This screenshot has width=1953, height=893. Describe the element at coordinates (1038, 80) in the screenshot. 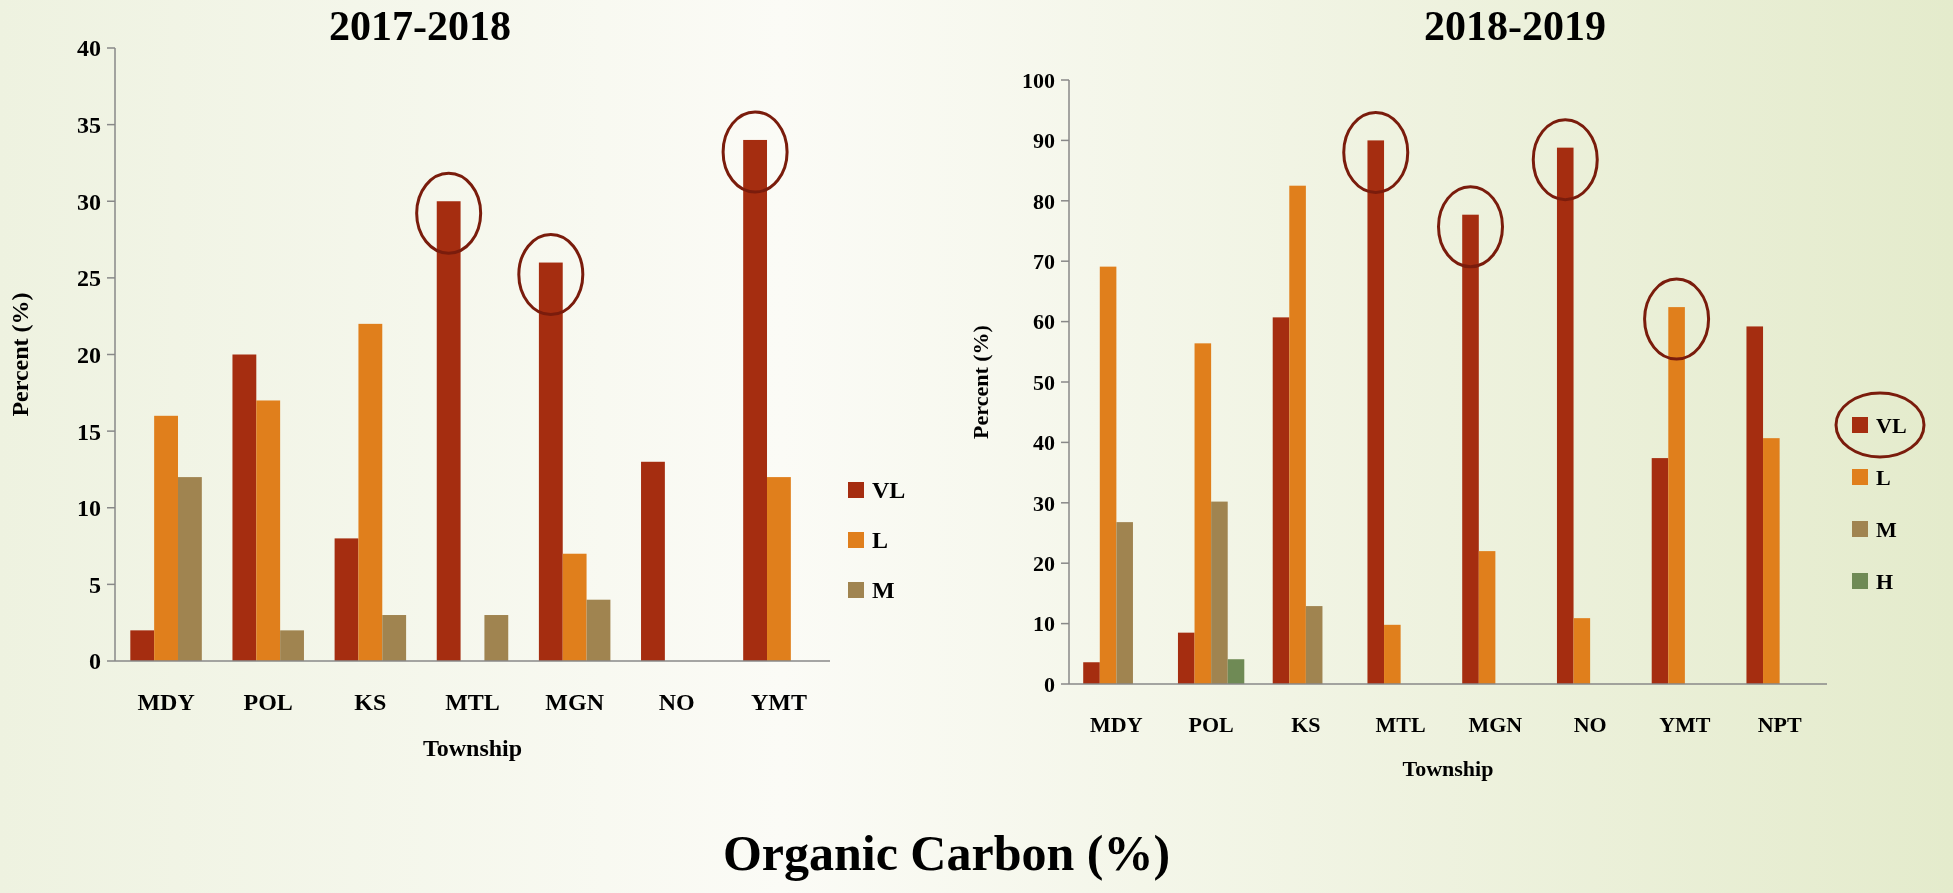

I see `y-tick-label: 100` at that location.